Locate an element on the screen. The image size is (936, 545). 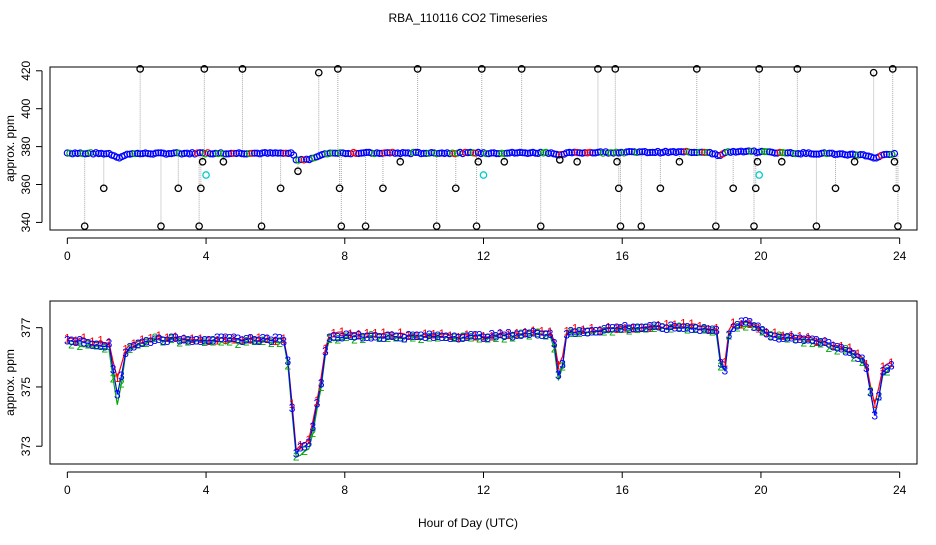
top-baseline-points is located at coordinates (481, 155).